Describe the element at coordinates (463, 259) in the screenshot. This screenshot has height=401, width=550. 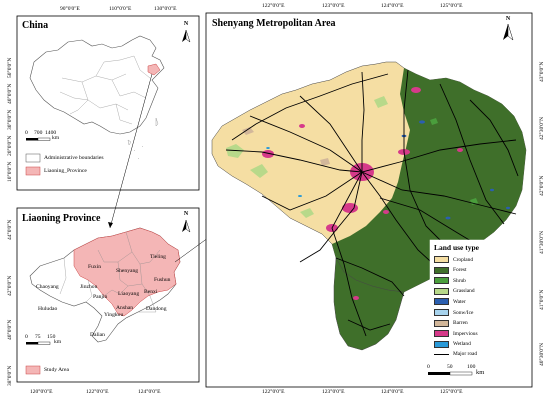
I see `legend-label: Cropland` at that location.